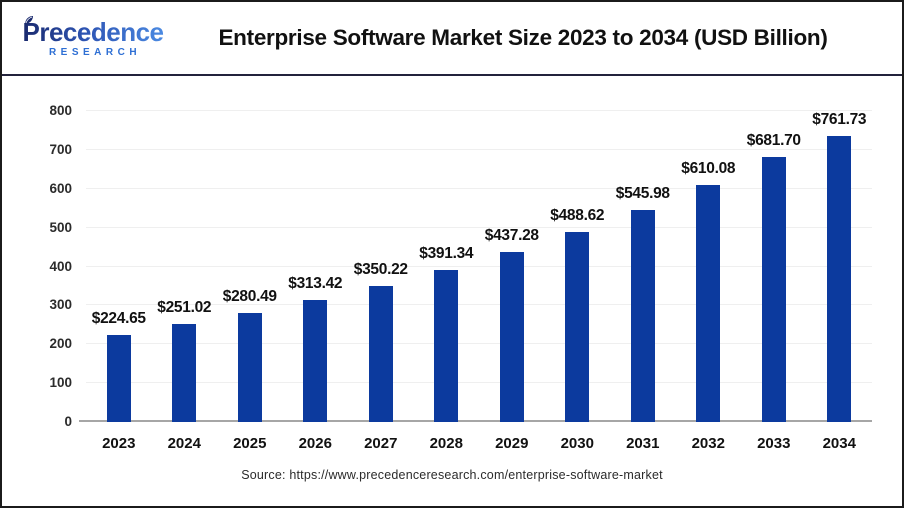 The height and width of the screenshot is (508, 904). What do you see at coordinates (184, 443) in the screenshot?
I see `x-tick-label: 2024` at bounding box center [184, 443].